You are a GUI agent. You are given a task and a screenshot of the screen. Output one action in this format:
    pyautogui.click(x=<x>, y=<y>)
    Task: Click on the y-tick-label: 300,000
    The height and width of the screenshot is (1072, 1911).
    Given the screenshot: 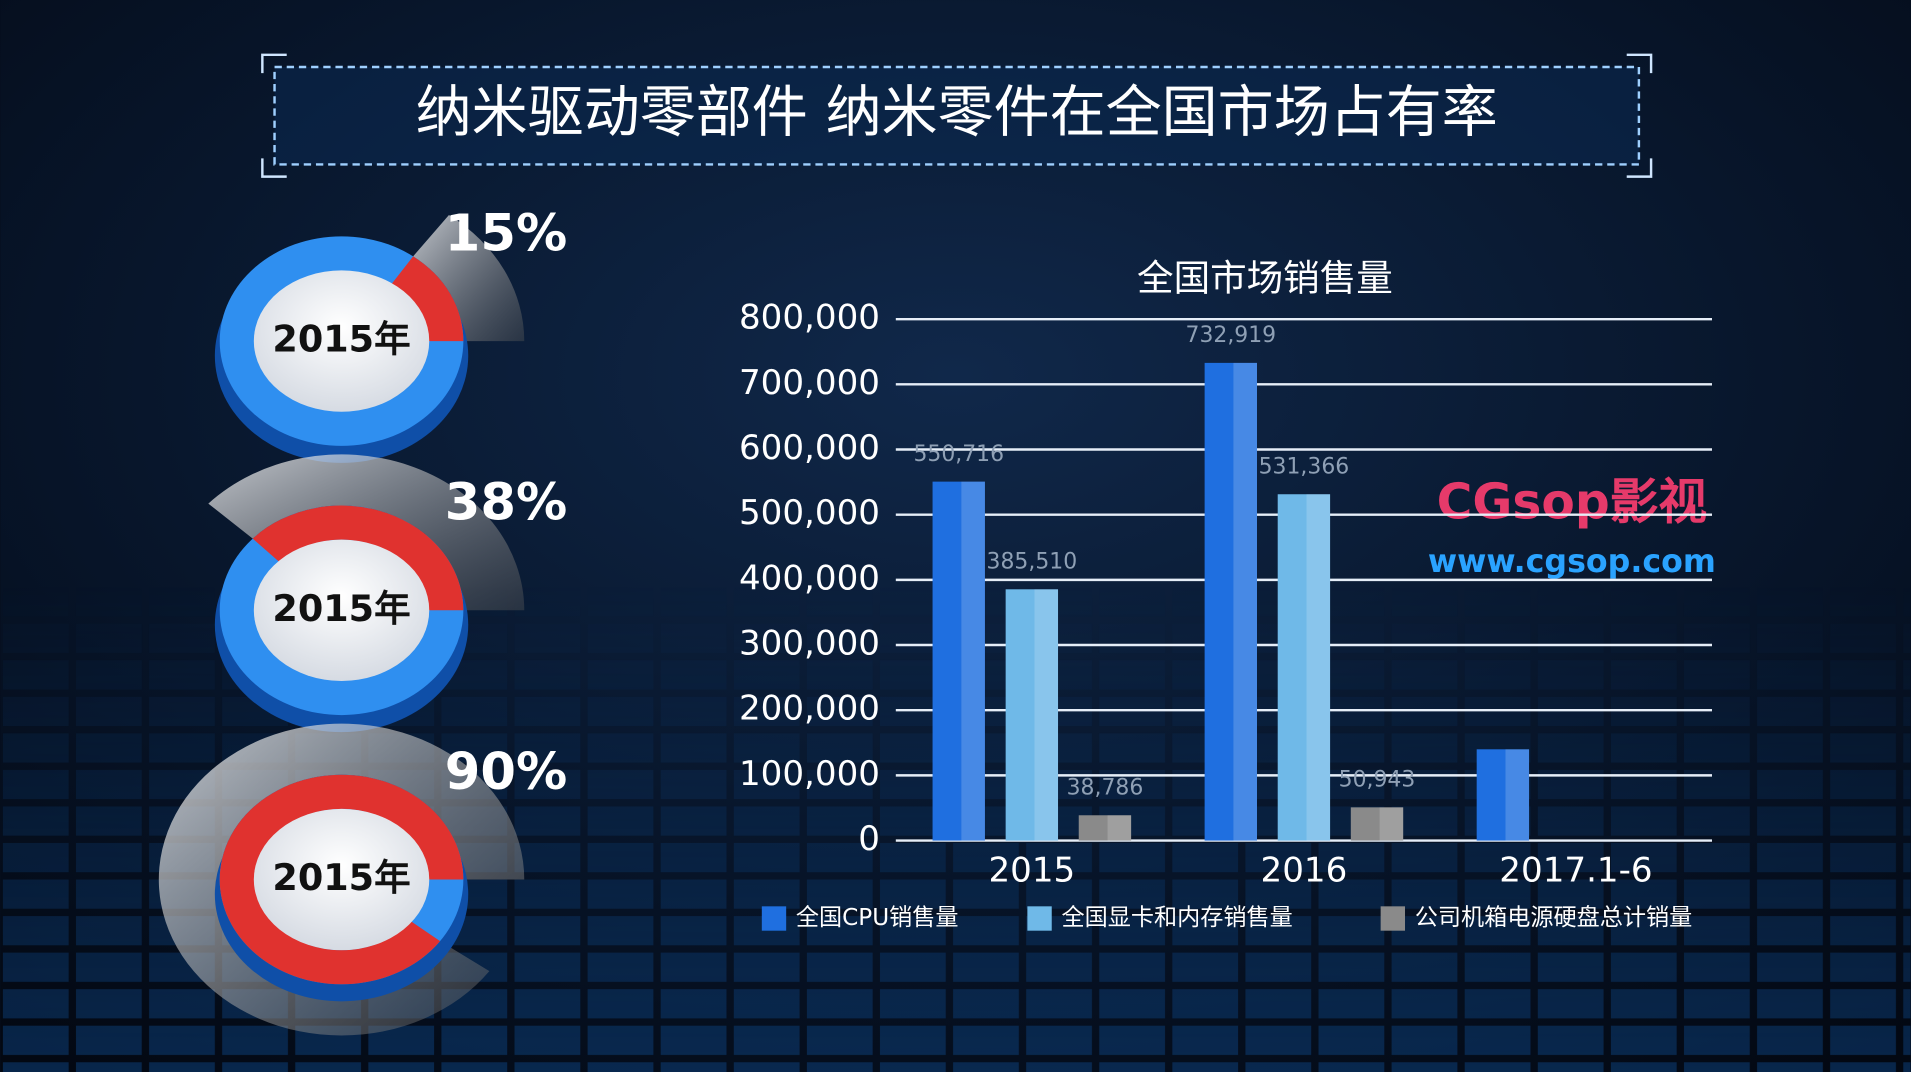 What is the action you would take?
    pyautogui.click(x=809, y=644)
    